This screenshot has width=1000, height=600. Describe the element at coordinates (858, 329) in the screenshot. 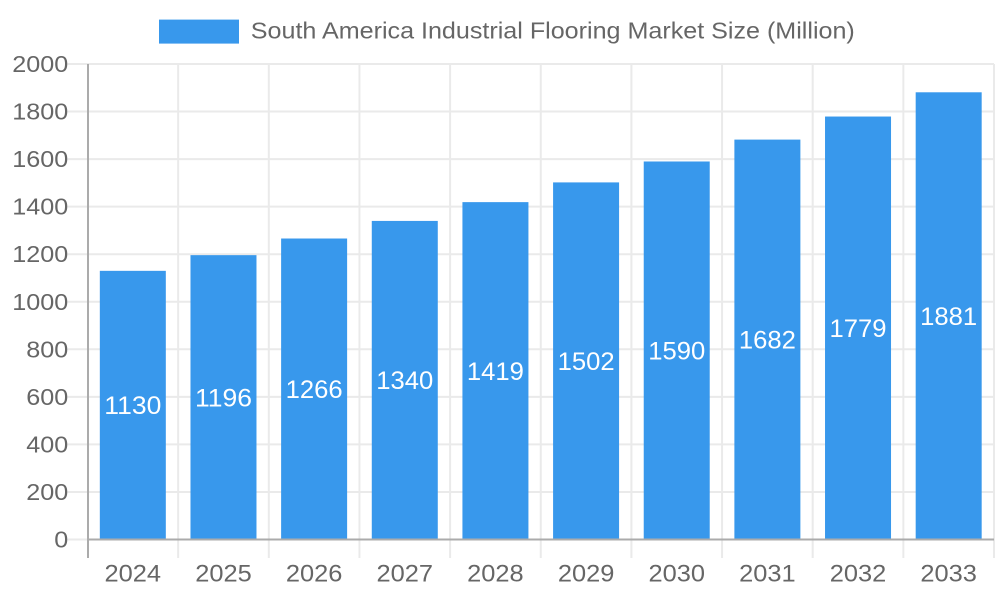

I see `svg-text: 1779` at that location.